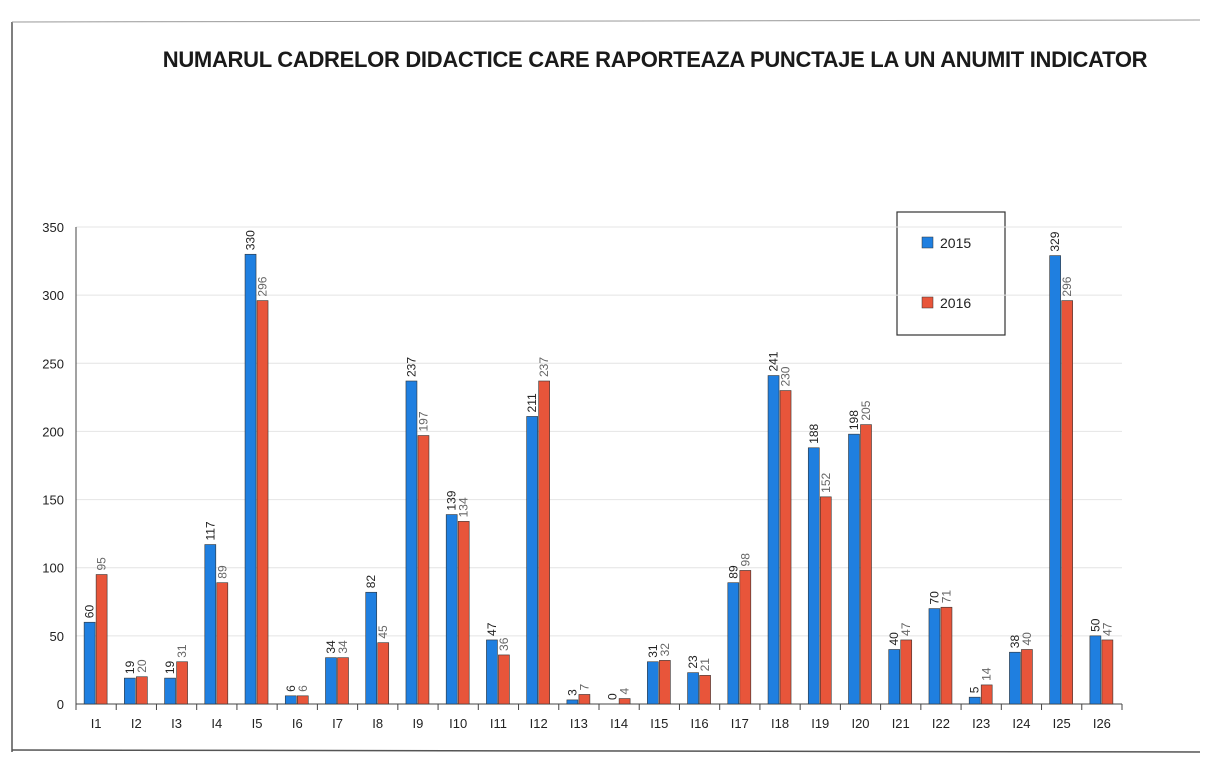 Image resolution: width=1206 pixels, height=758 pixels. What do you see at coordinates (786, 376) in the screenshot?
I see `value-label: 230` at bounding box center [786, 376].